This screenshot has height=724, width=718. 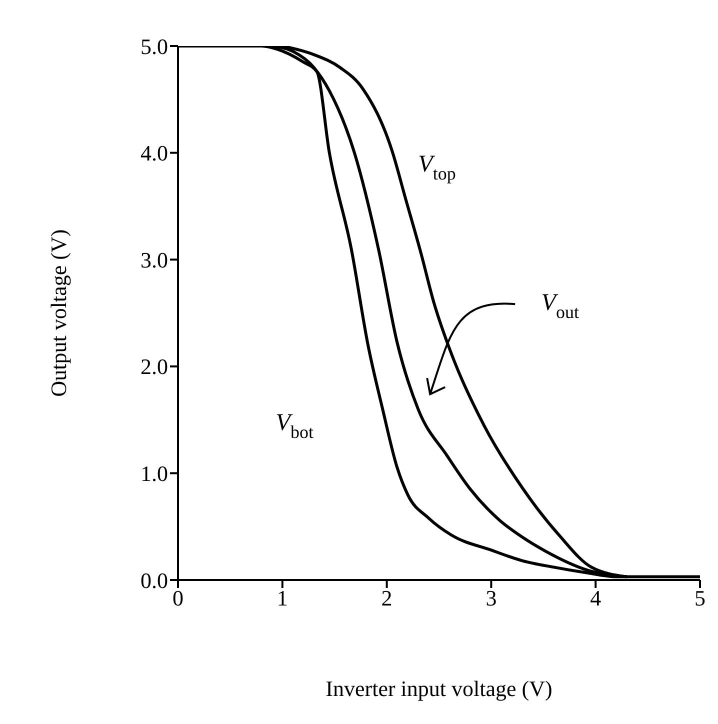 I want to click on x-tick-label: 5, so click(x=700, y=598).